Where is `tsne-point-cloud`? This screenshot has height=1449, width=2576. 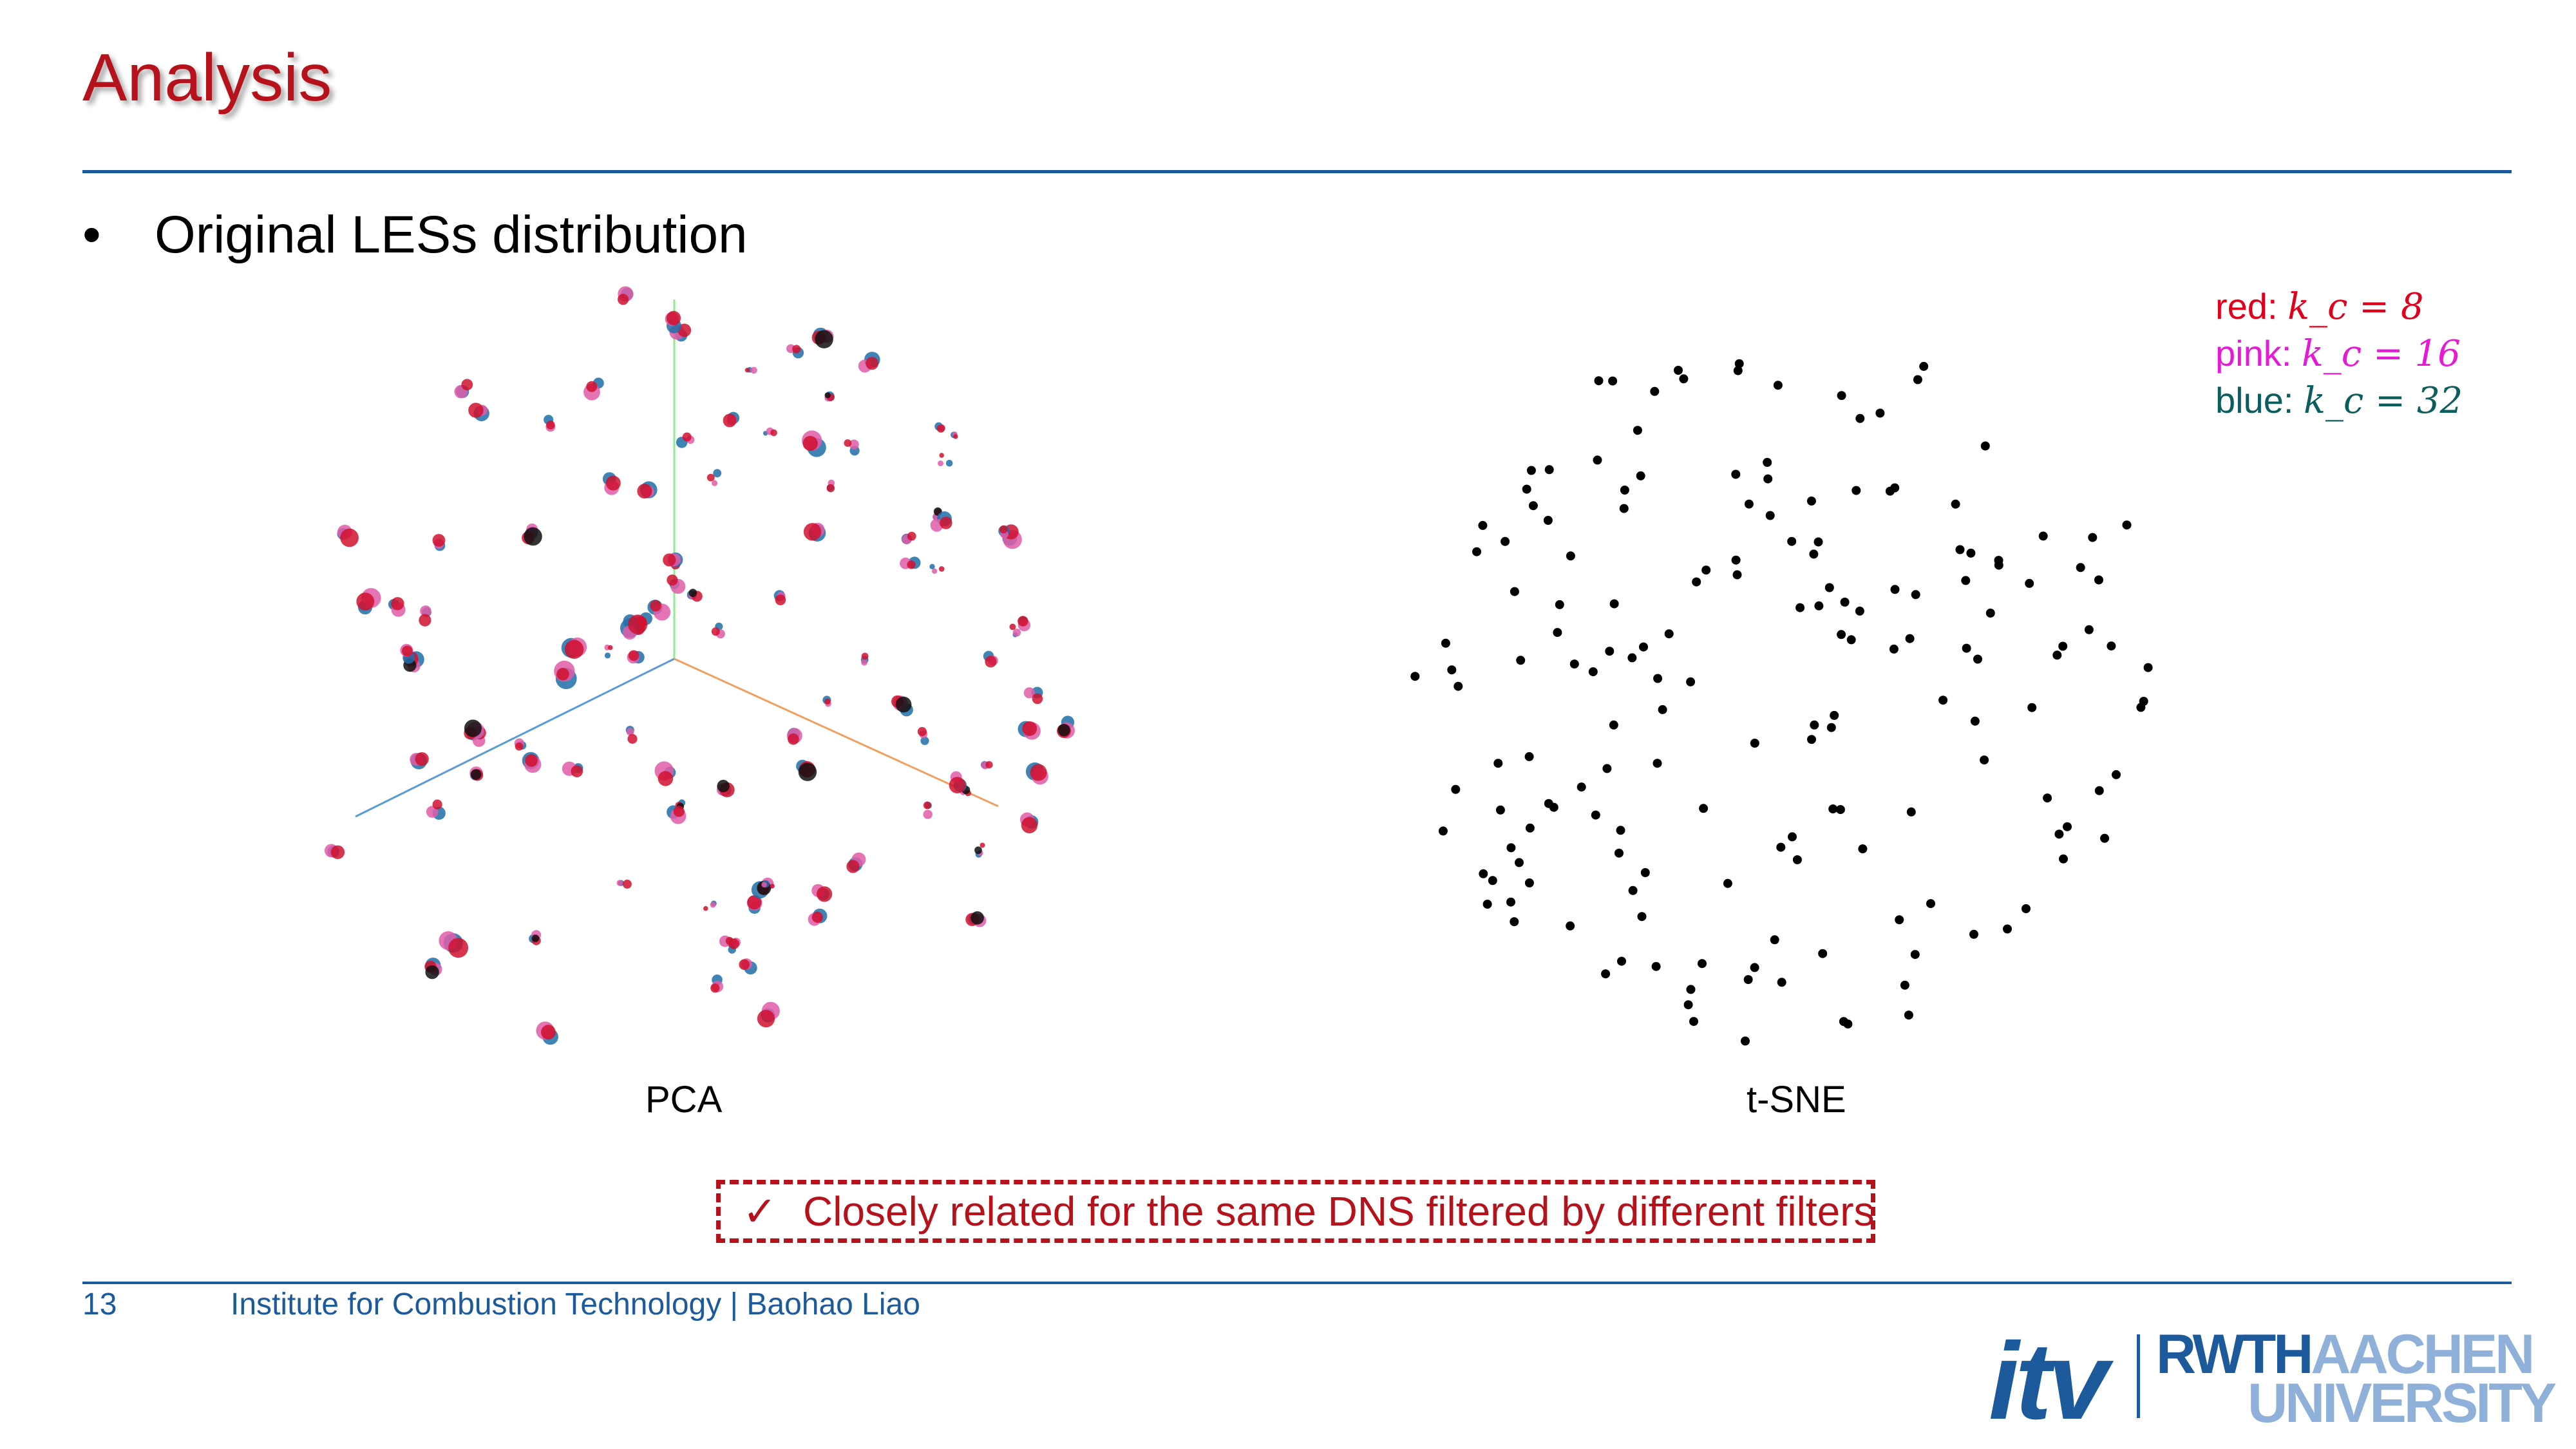
tsne-point-cloud is located at coordinates (1781, 702).